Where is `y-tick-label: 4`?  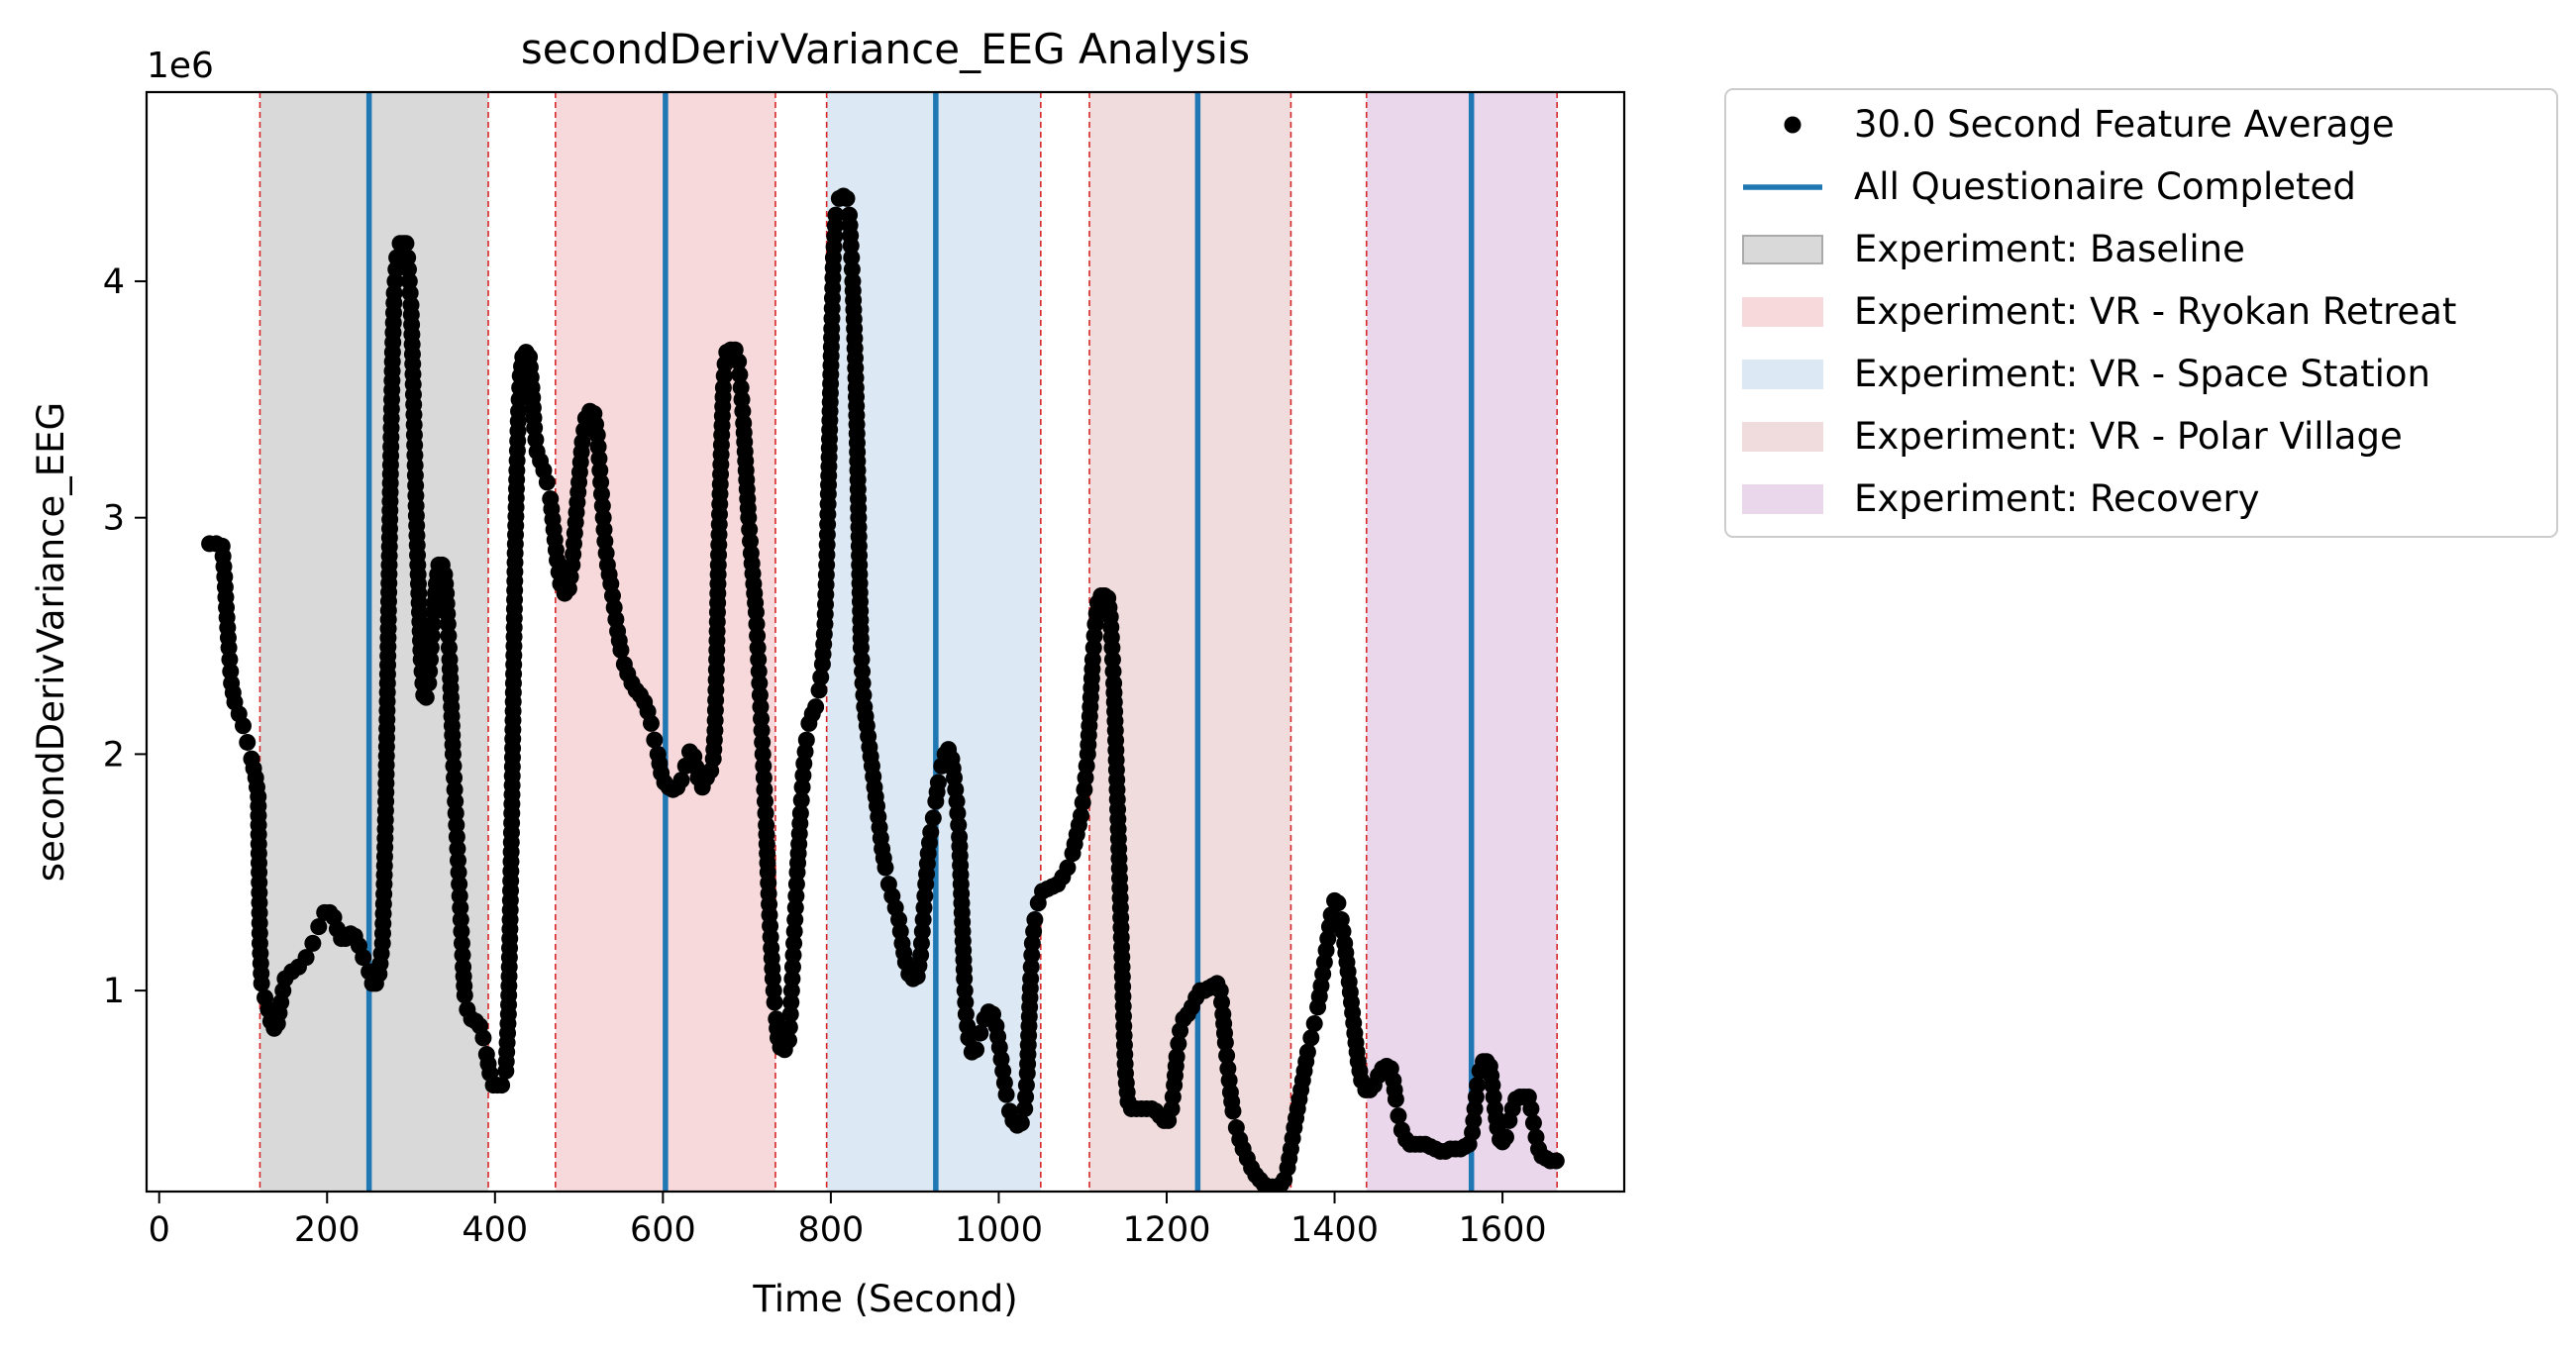 y-tick-label: 4 is located at coordinates (114, 282).